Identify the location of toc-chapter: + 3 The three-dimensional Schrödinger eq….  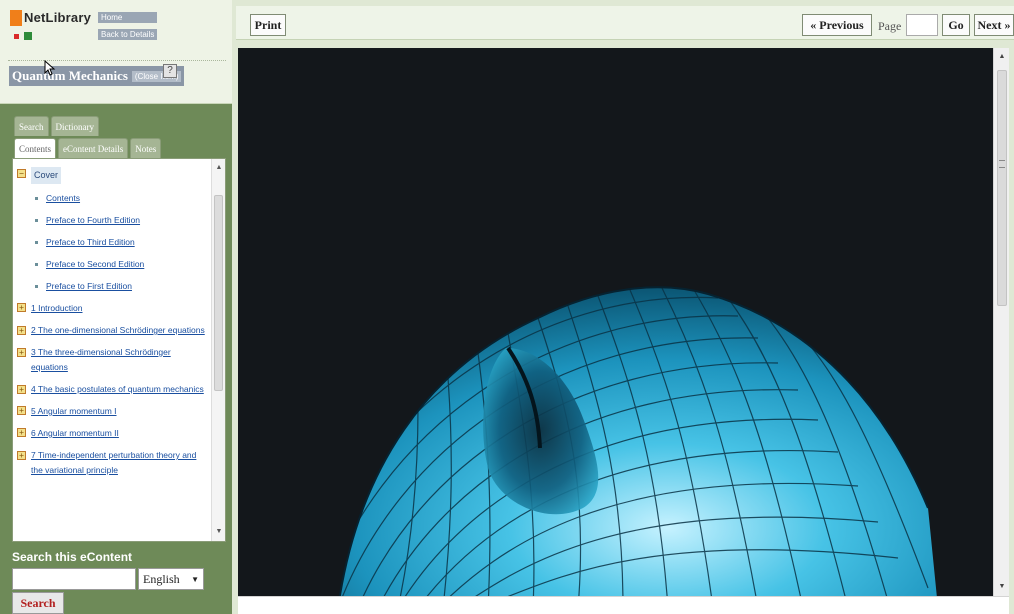
(112, 360).